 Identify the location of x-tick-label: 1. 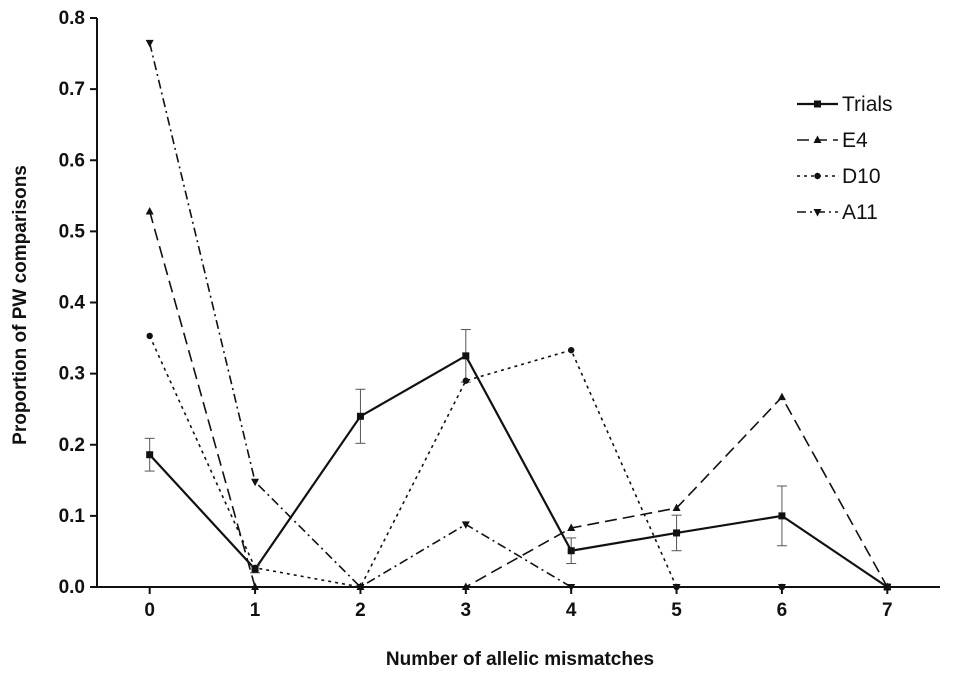
(255, 610).